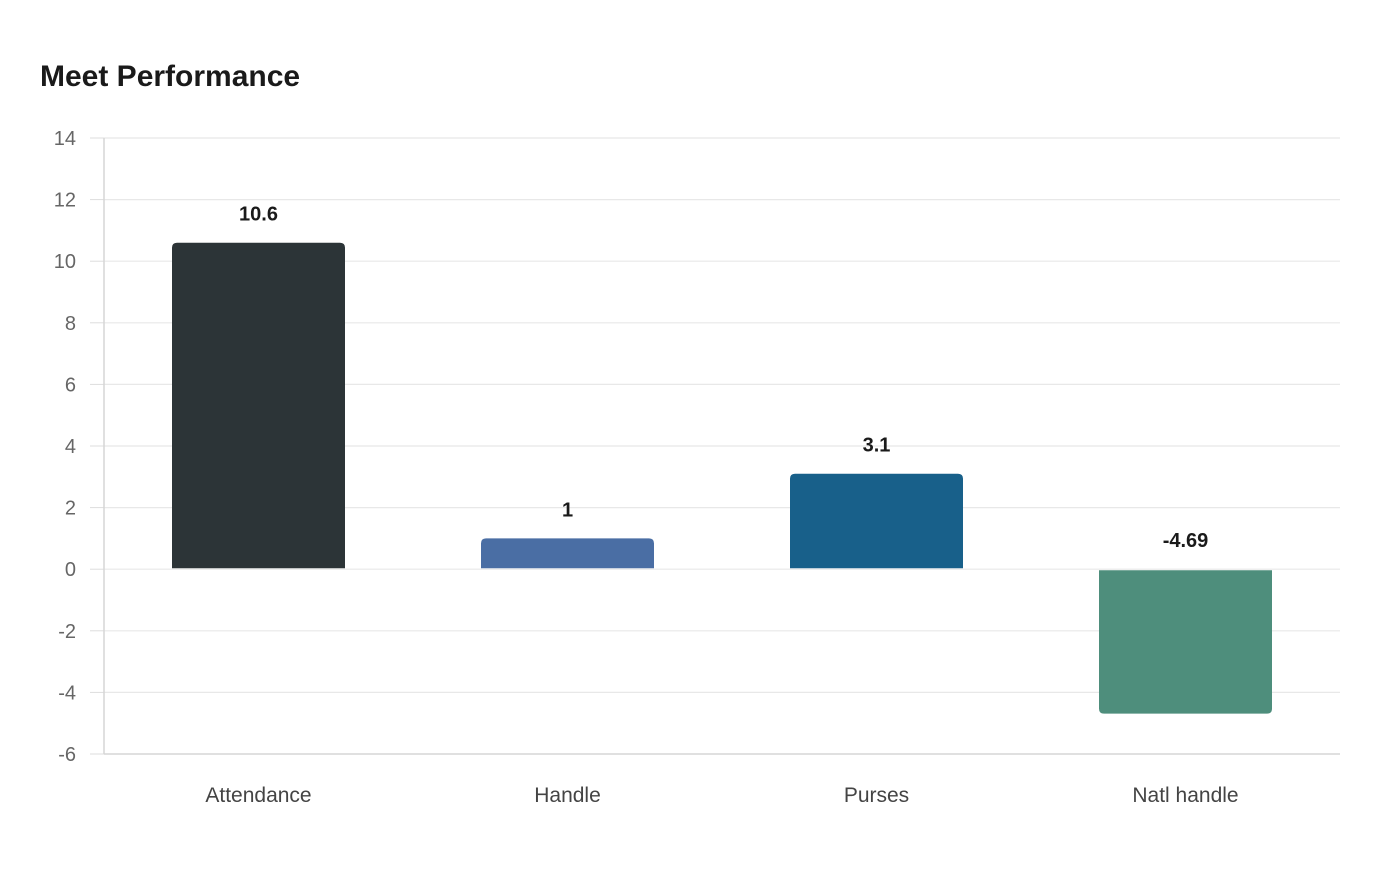 The image size is (1400, 880). Describe the element at coordinates (567, 553) in the screenshot. I see `bar-handle` at that location.